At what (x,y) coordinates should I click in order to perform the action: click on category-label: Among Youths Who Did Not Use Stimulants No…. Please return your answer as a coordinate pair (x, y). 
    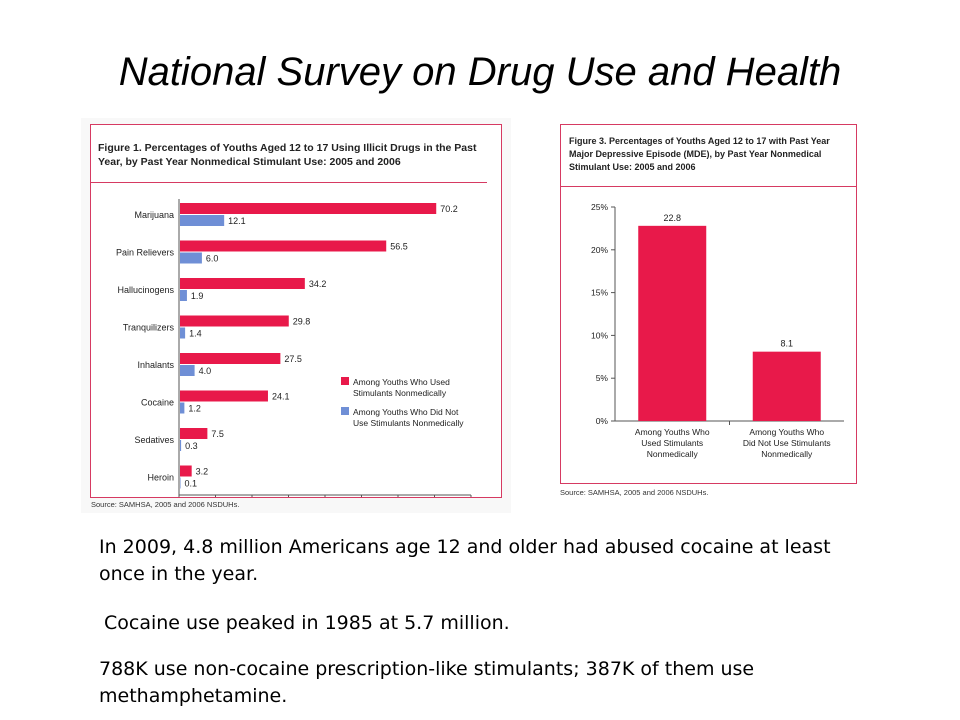
    Looking at the image, I should click on (787, 443).